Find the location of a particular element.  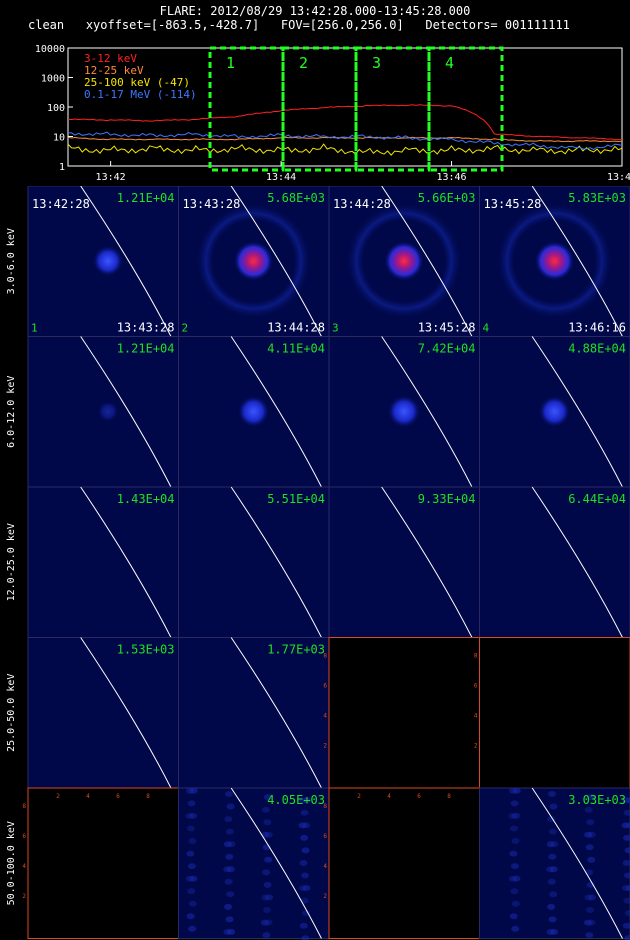

image-panel: 1.21E+04 13:42:28 13:43:28 1 is located at coordinates (103, 261).